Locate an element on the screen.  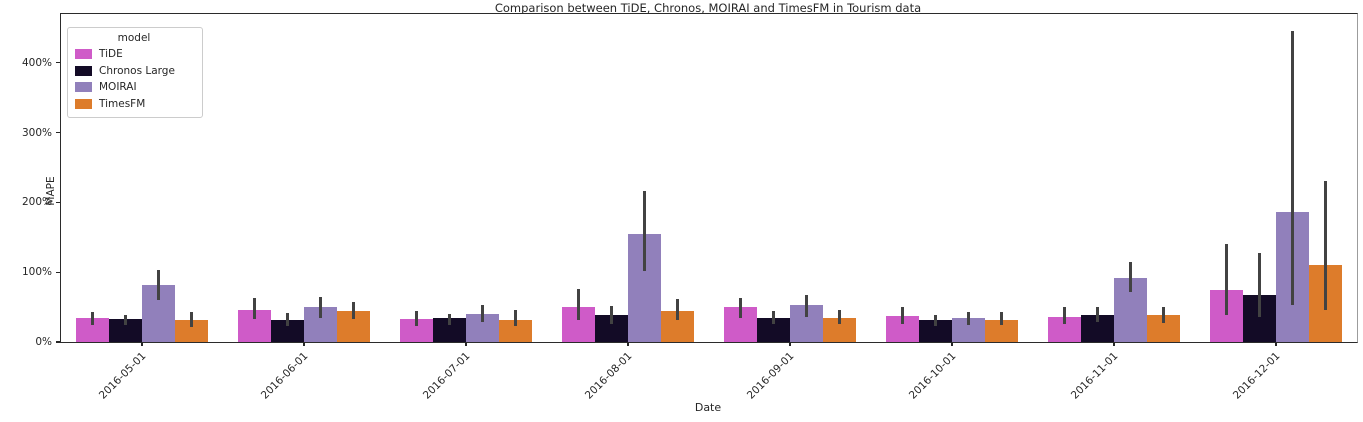
legend-item: TiDE is located at coordinates (134, 54).